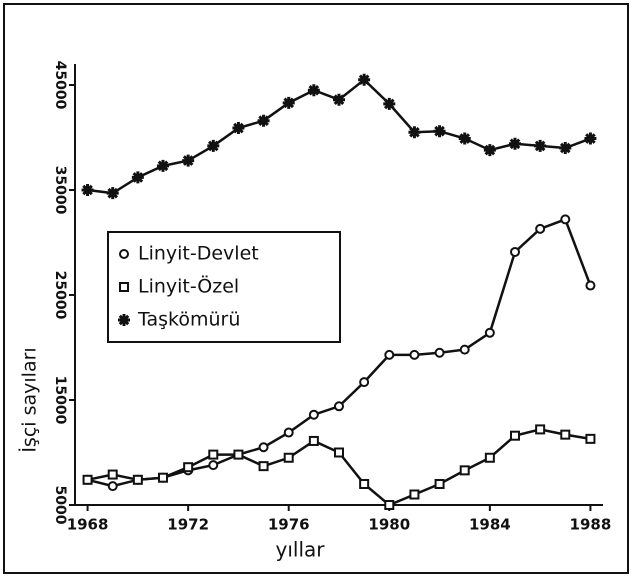 The height and width of the screenshot is (577, 632). I want to click on y-tick-label: 45000, so click(60, 85).